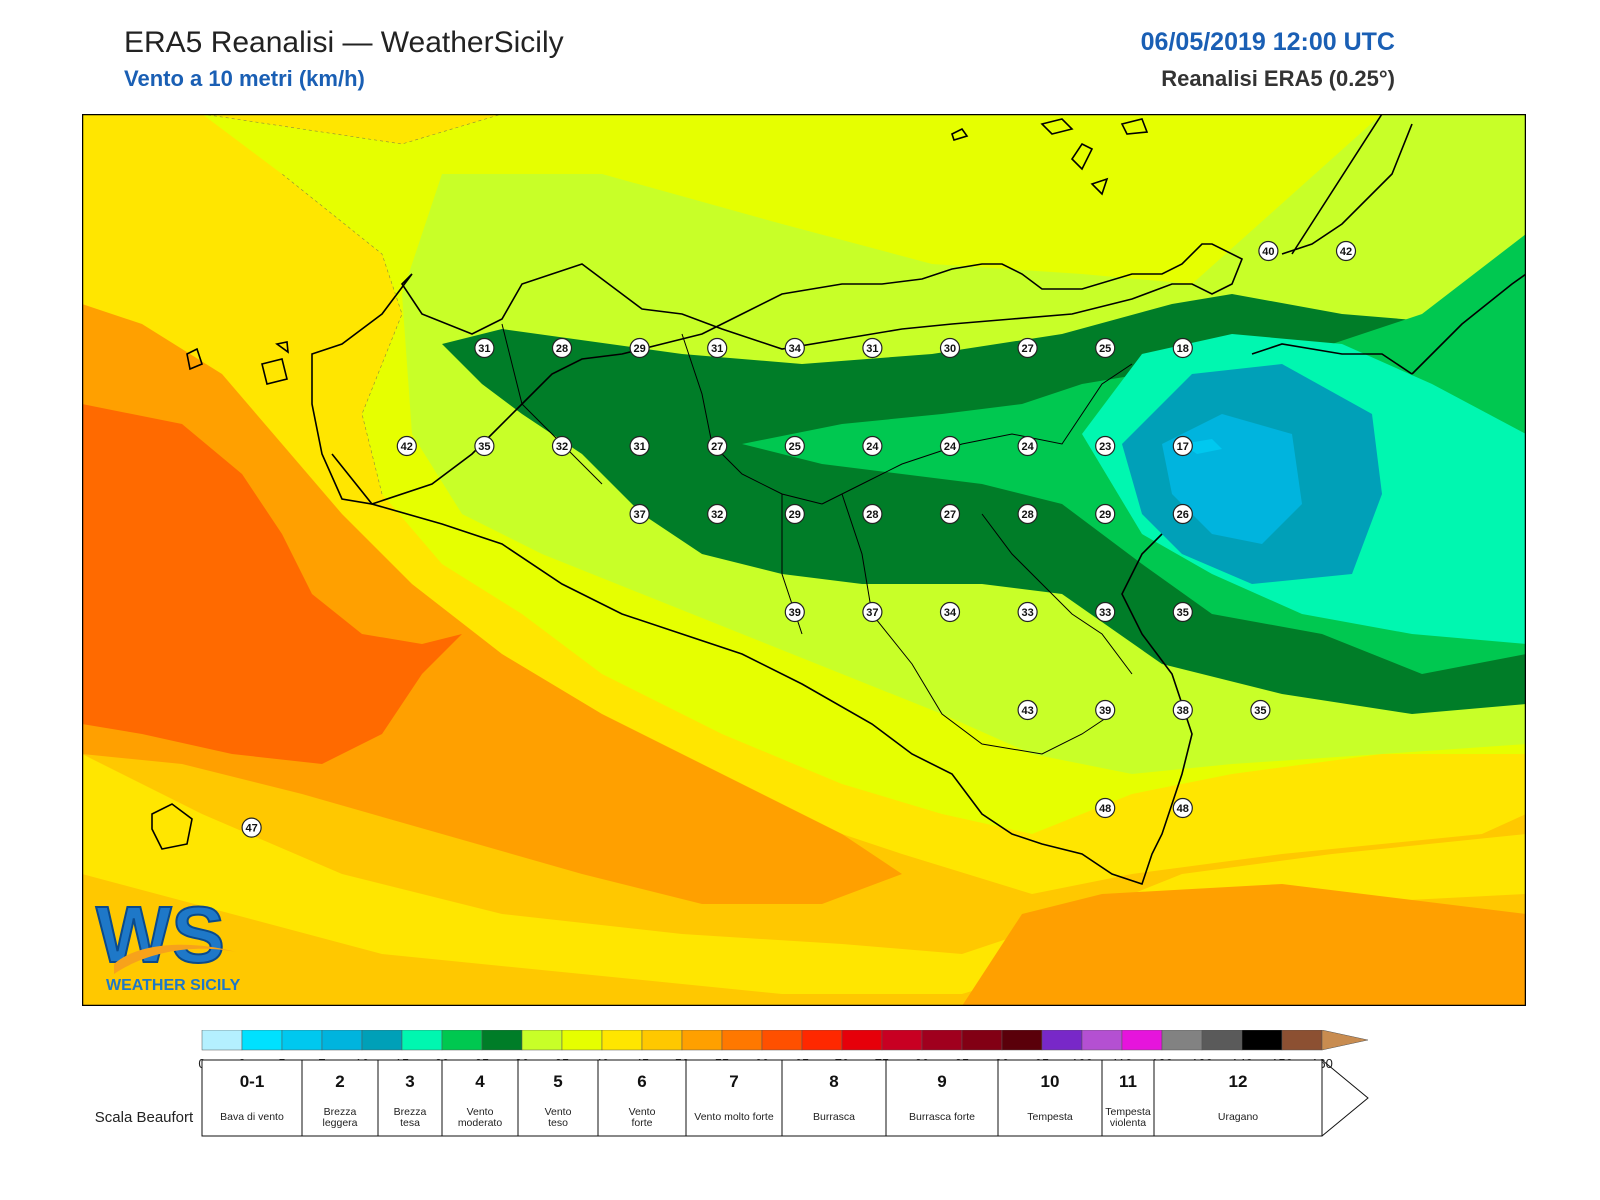 The height and width of the screenshot is (1200, 1600). Describe the element at coordinates (339, 1081) in the screenshot. I see `beaufort-number: 2` at that location.